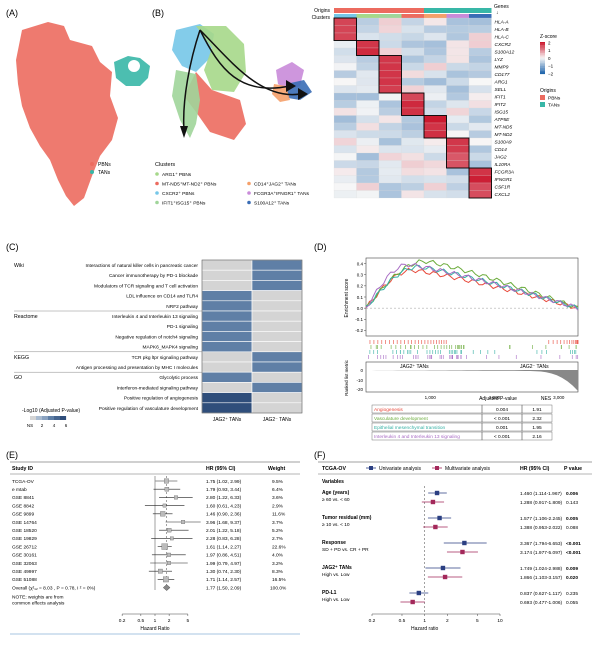  What do you see at coordinates (548, 37) in the screenshot?
I see `zscore-title: Z-score` at bounding box center [548, 37].